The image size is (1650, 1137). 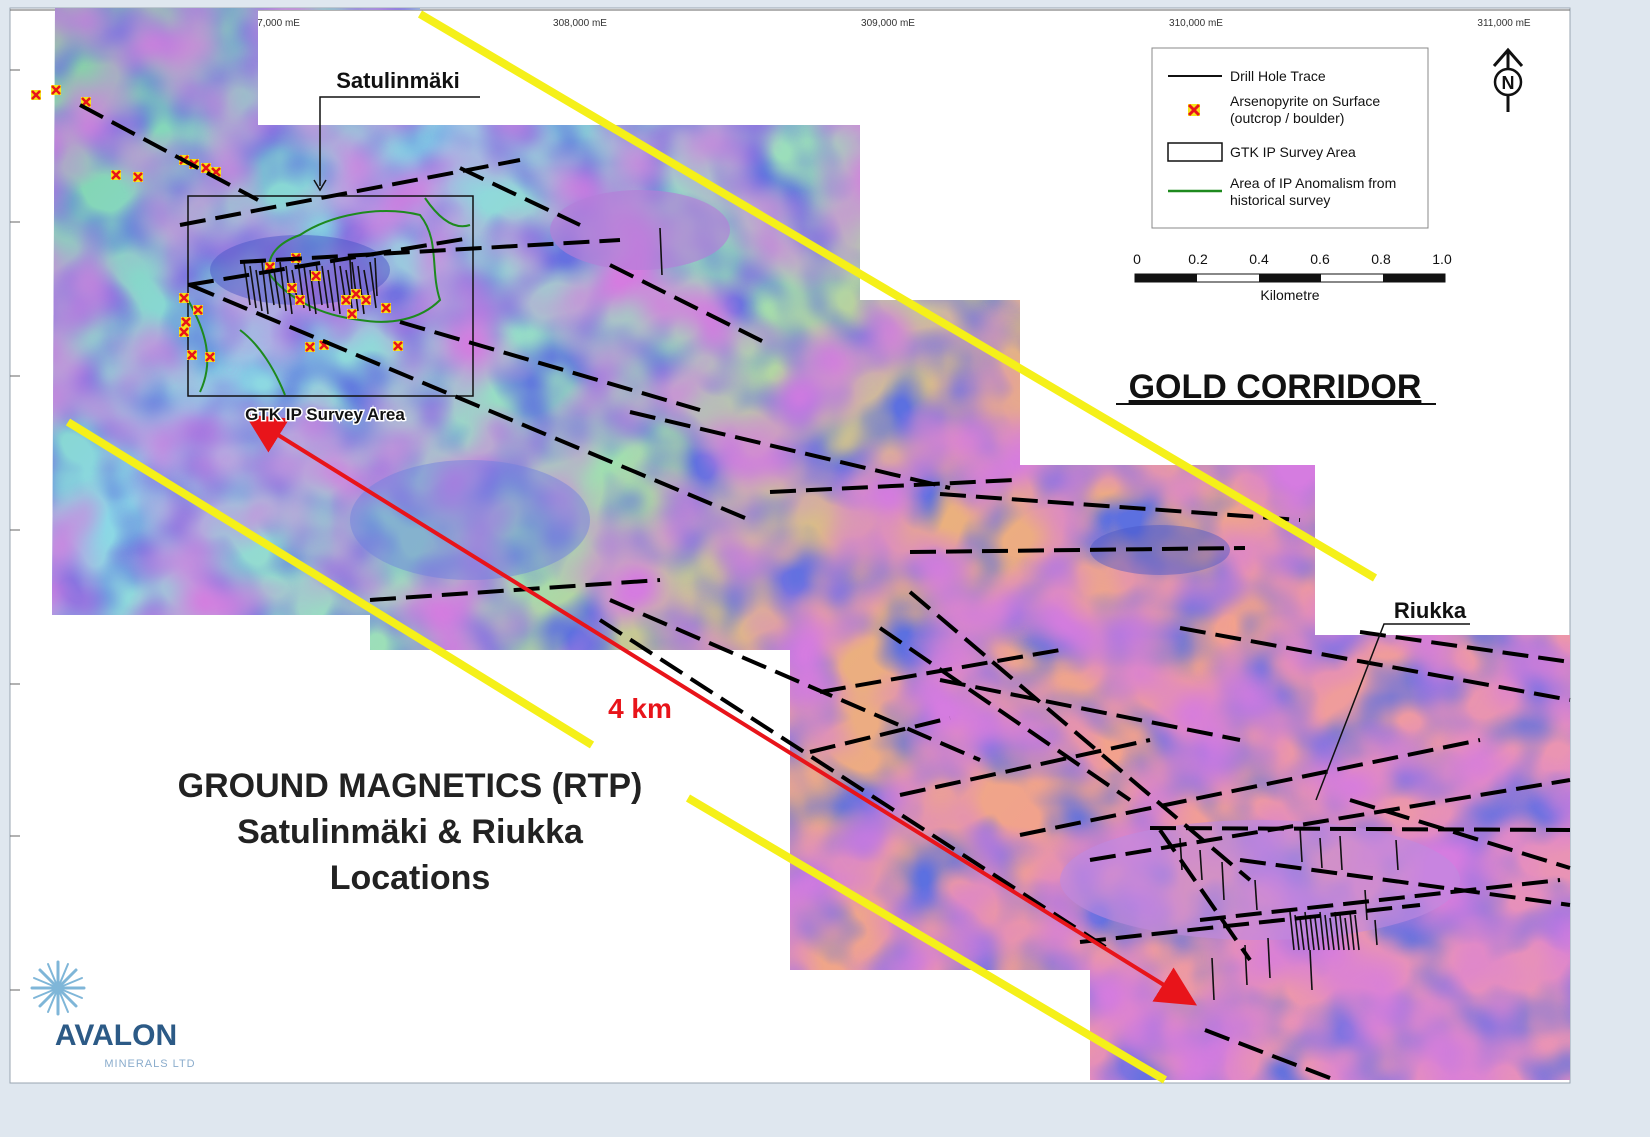 I want to click on logo-subtitle: MINERALS LTD, so click(x=149, y=1064).